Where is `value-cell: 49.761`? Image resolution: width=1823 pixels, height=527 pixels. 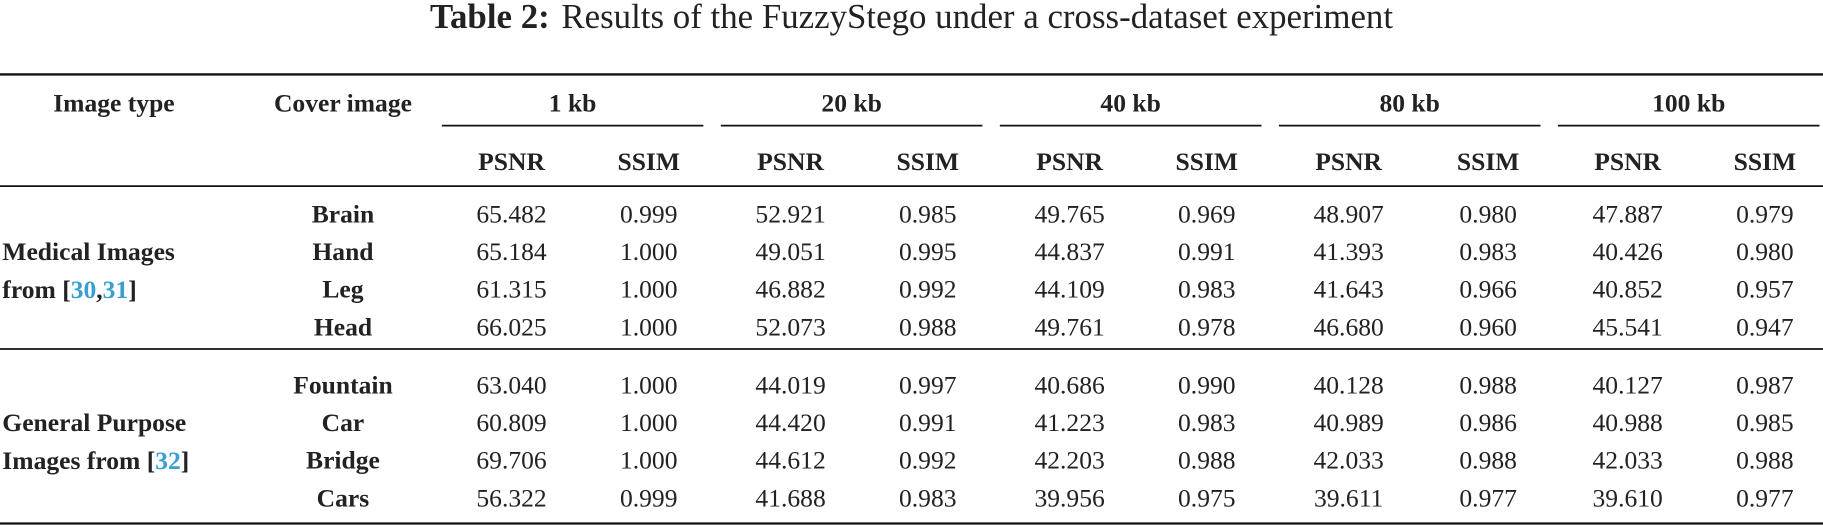 value-cell: 49.761 is located at coordinates (1069, 326).